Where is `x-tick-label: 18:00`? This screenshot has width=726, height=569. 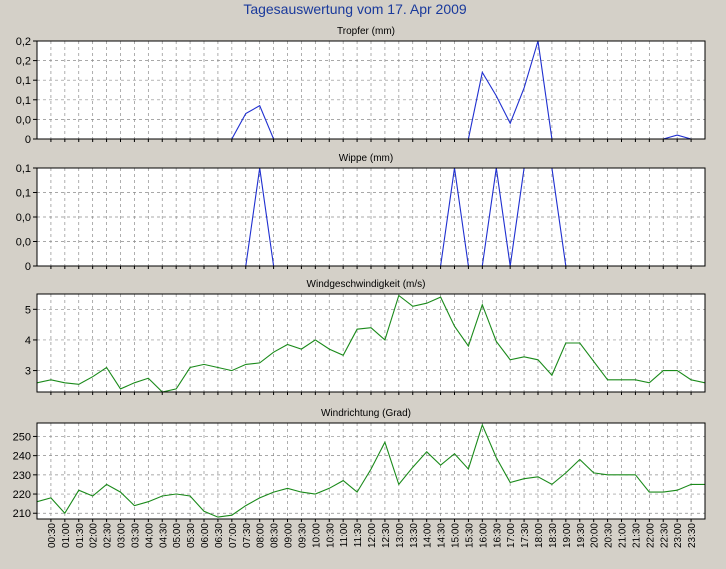 x-tick-label: 18:00 is located at coordinates (539, 535).